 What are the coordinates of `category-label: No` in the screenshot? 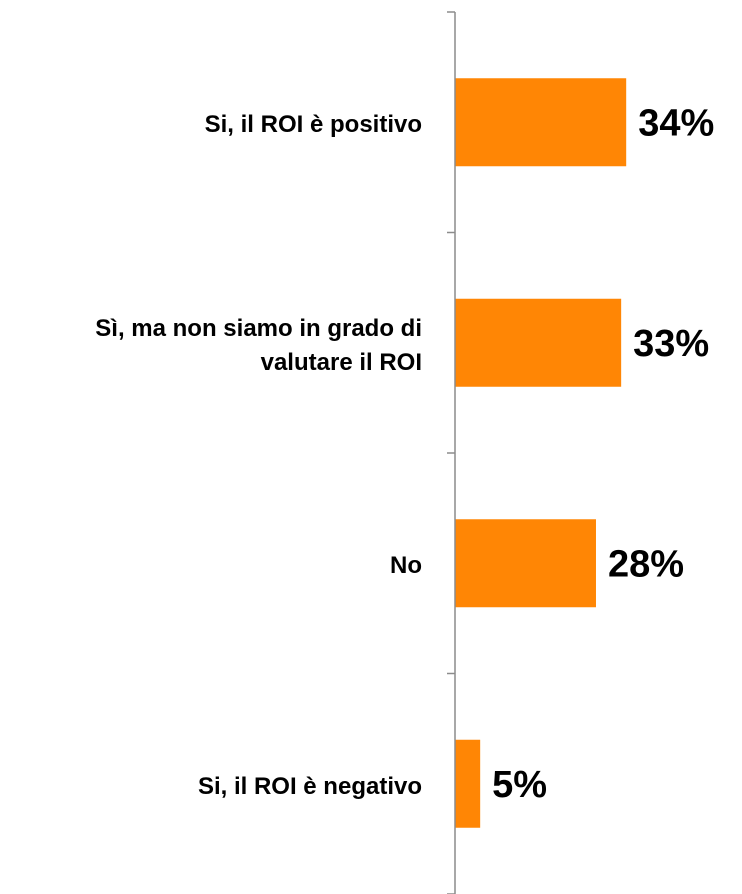 It's located at (406, 566).